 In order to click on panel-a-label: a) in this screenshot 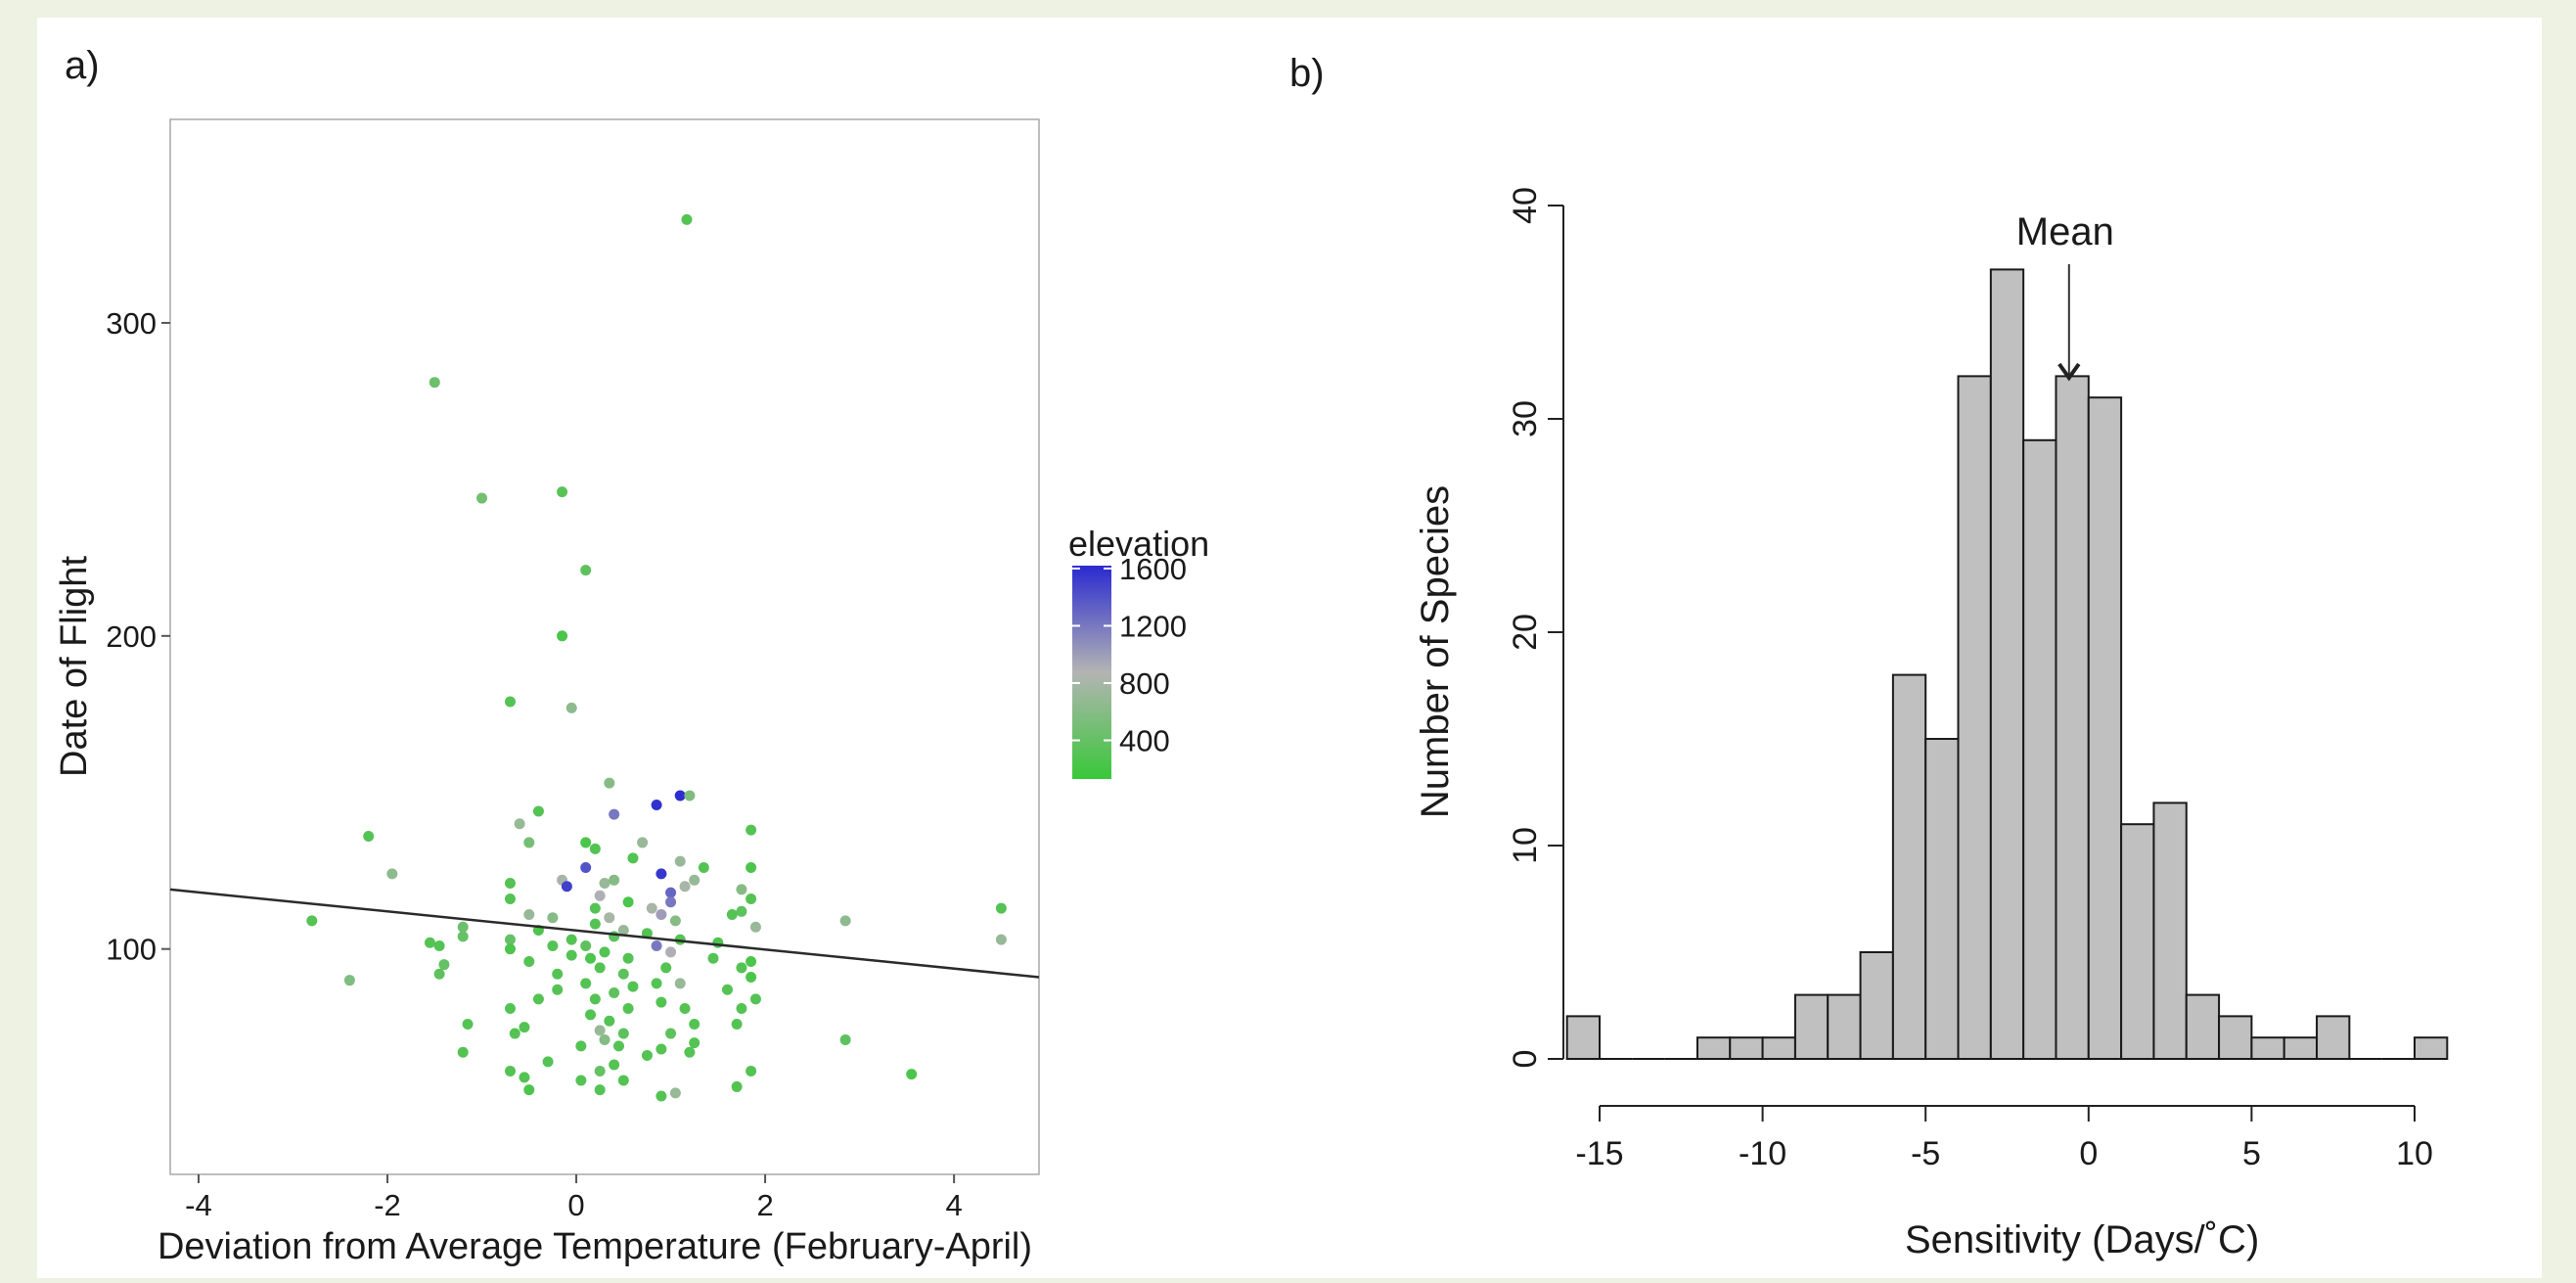, I will do `click(82, 65)`.